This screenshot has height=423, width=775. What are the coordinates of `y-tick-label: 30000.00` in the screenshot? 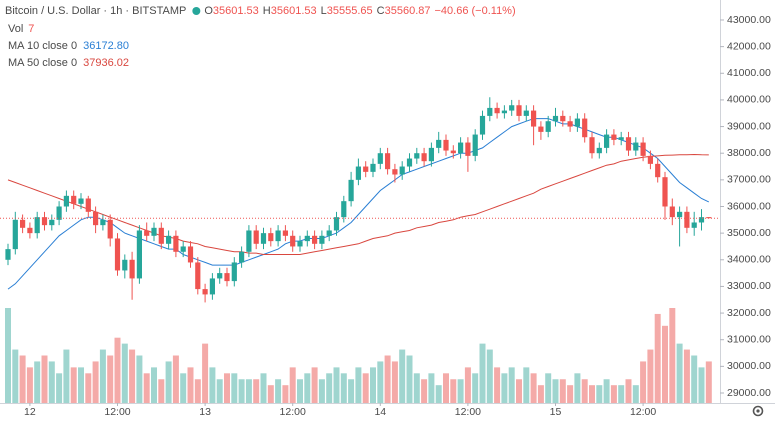 It's located at (749, 366).